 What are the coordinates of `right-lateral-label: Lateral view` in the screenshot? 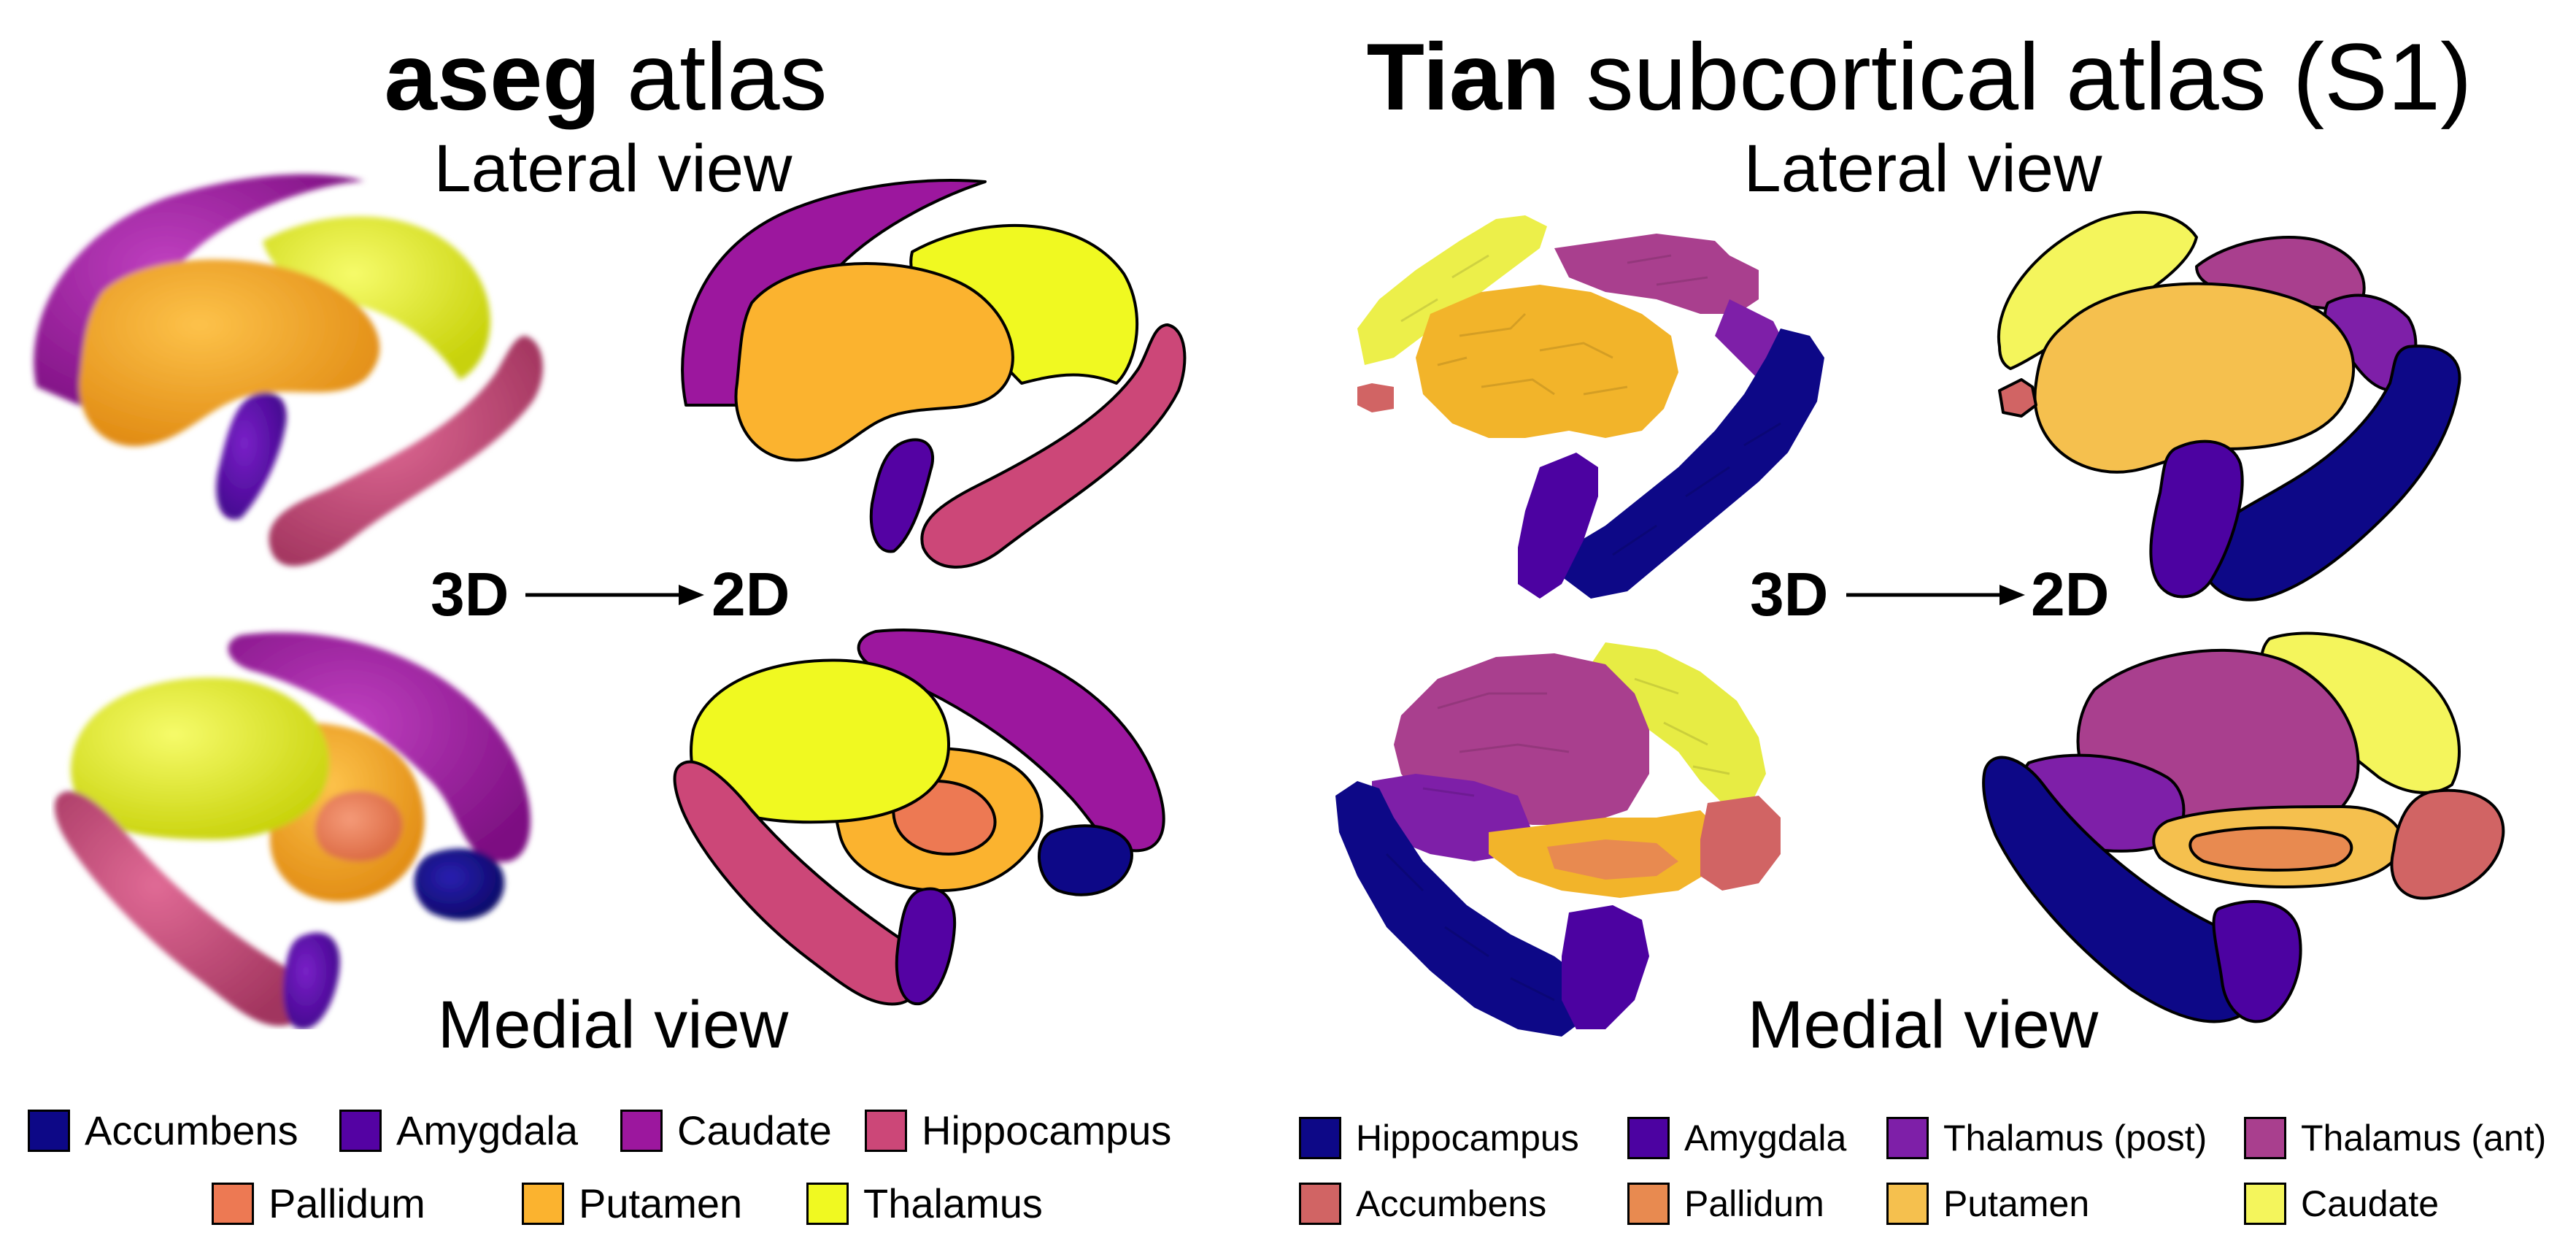 It's located at (1923, 168).